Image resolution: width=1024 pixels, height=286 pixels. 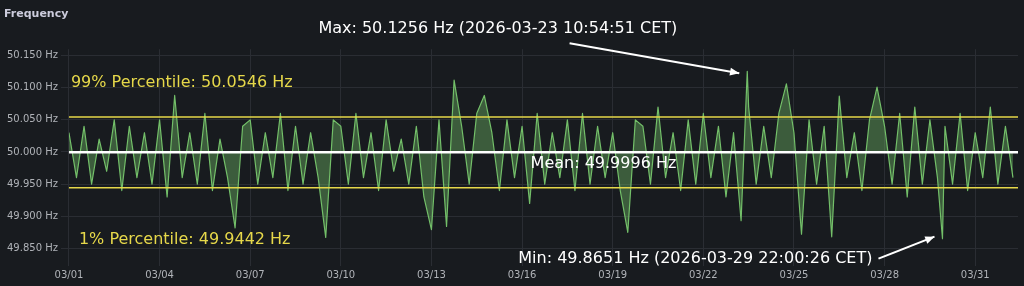 What do you see at coordinates (341, 274) in the screenshot?
I see `x-tick-label: 03/10` at bounding box center [341, 274].